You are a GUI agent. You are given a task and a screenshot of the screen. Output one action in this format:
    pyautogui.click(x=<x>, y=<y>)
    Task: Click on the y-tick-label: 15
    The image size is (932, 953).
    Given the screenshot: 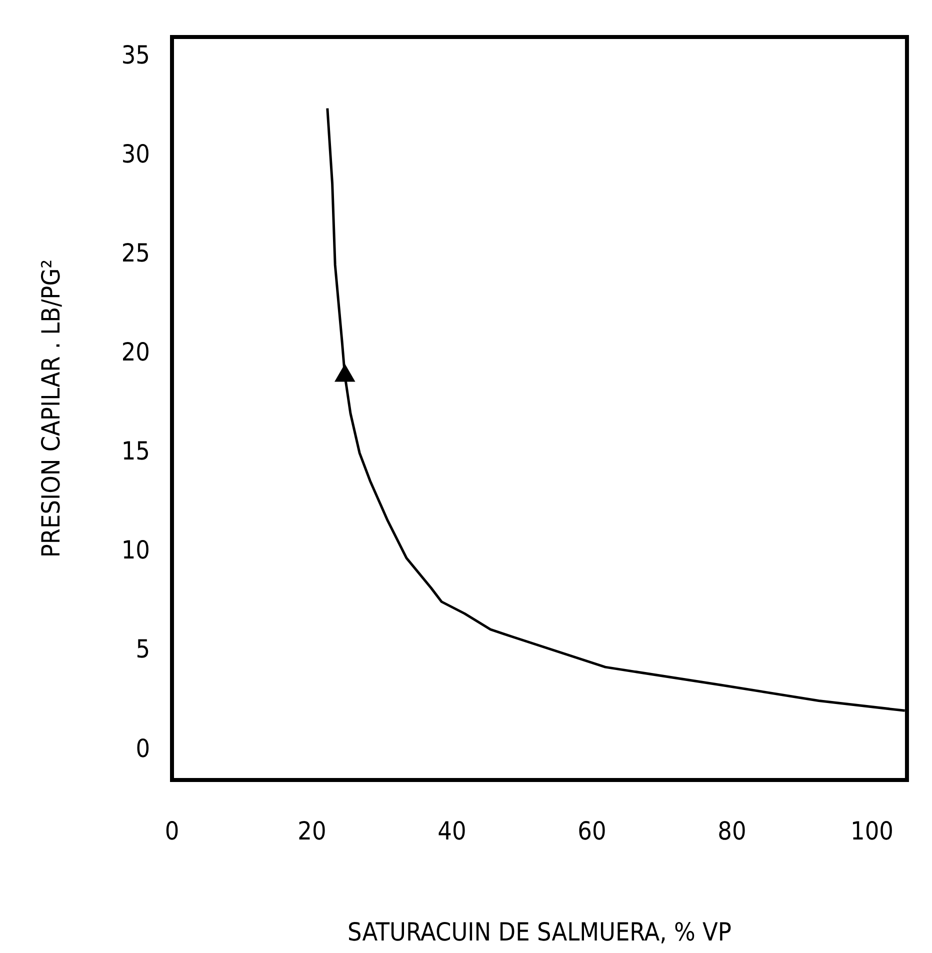 What is the action you would take?
    pyautogui.click(x=135, y=451)
    